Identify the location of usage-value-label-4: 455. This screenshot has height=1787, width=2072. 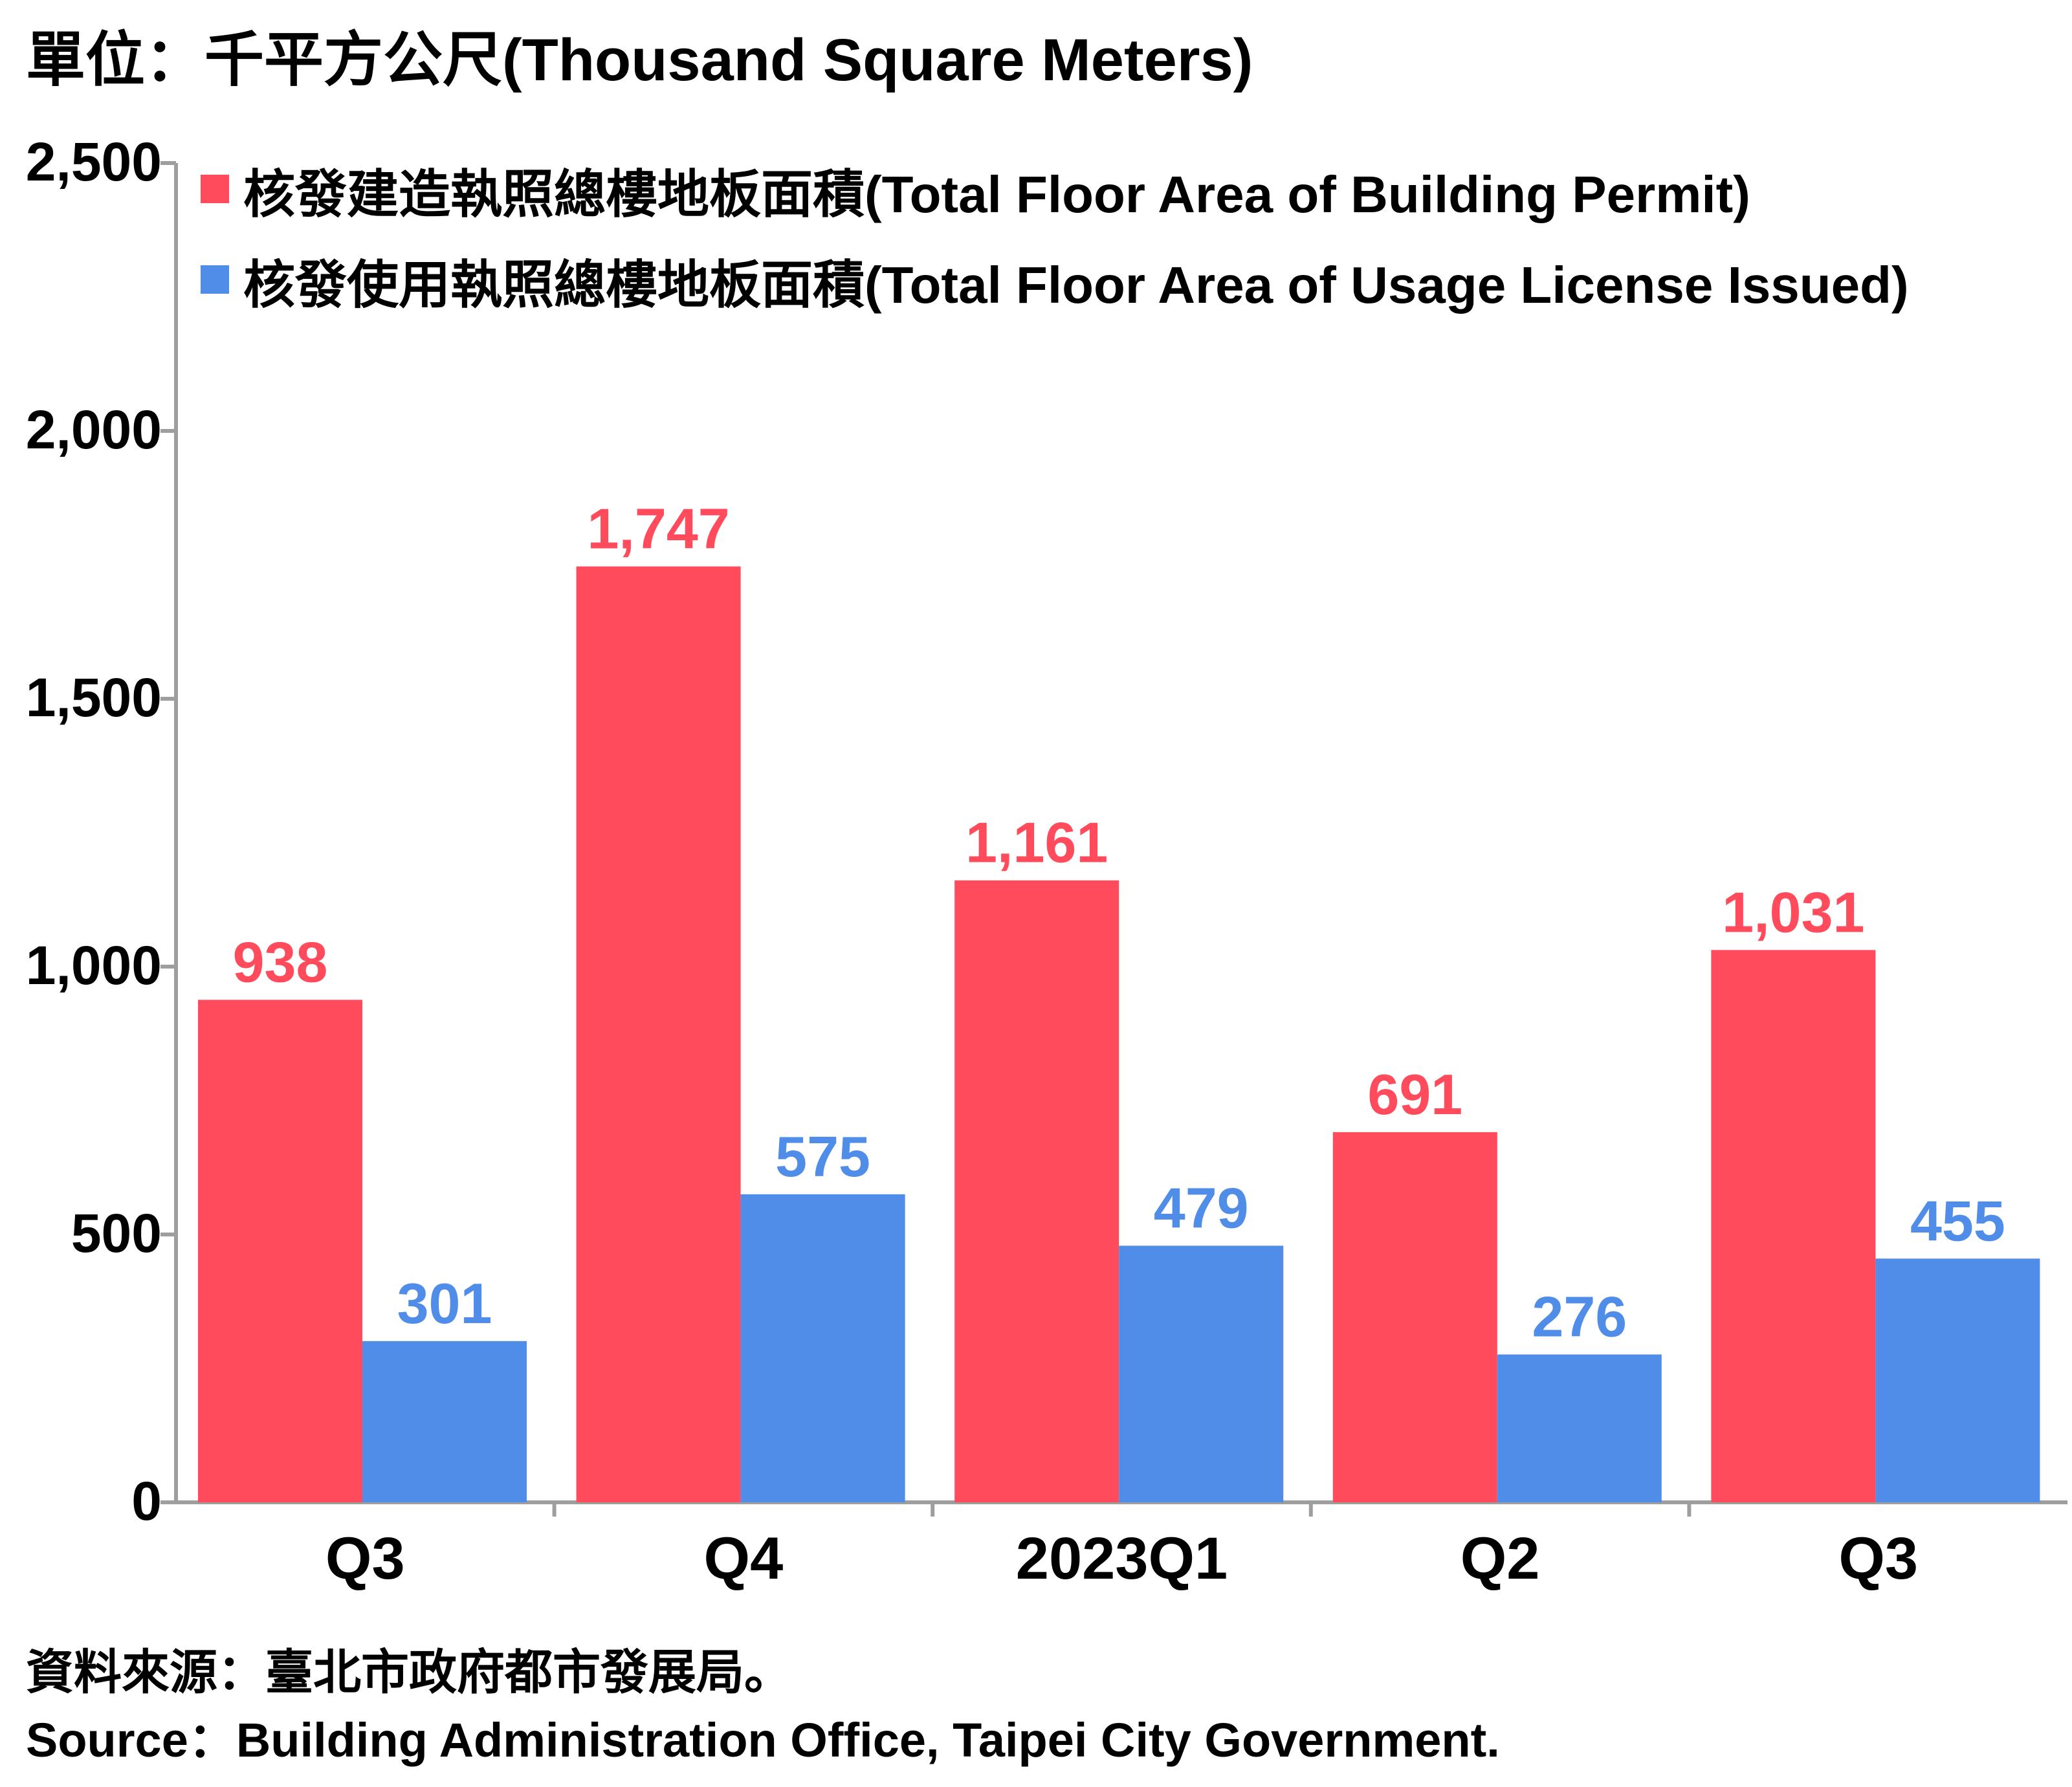
(1957, 1221).